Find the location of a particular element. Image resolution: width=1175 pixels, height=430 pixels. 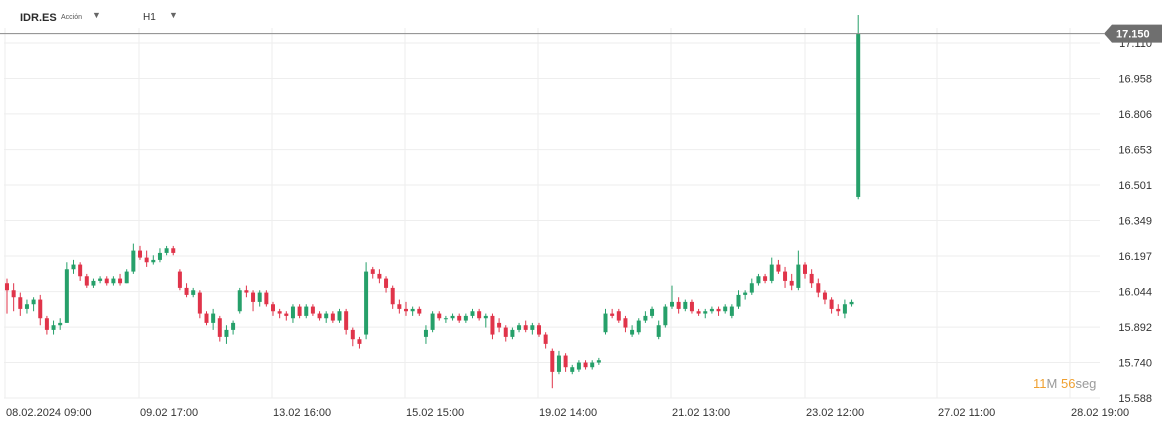

current-price-tag is located at coordinates (1133, 33).